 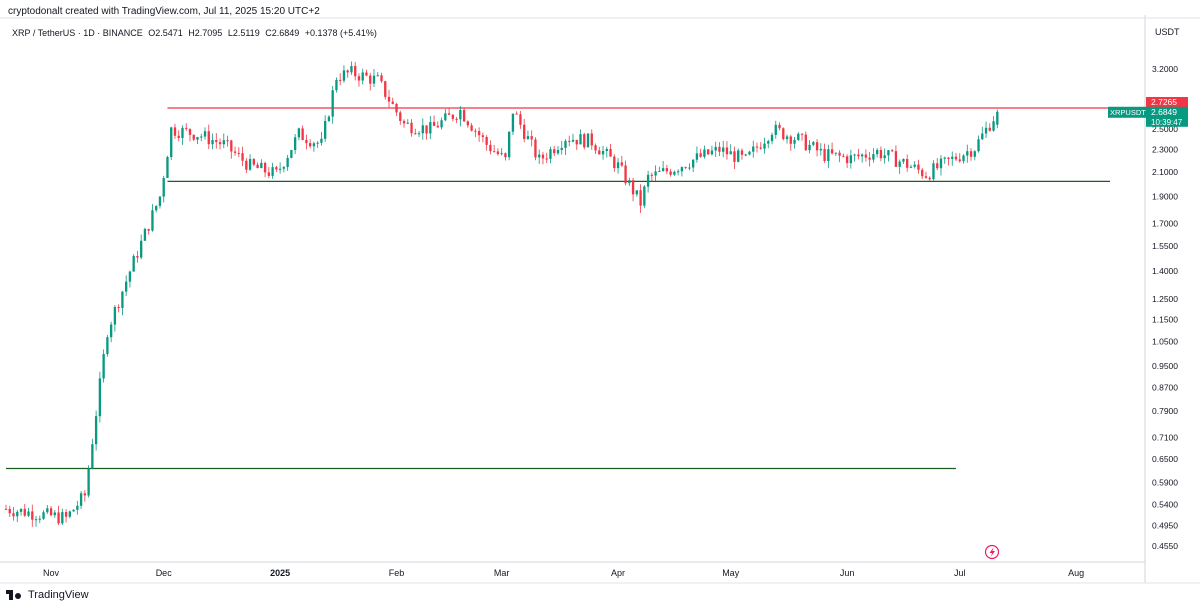 I want to click on time-tick-label: Apr, so click(x=618, y=573).